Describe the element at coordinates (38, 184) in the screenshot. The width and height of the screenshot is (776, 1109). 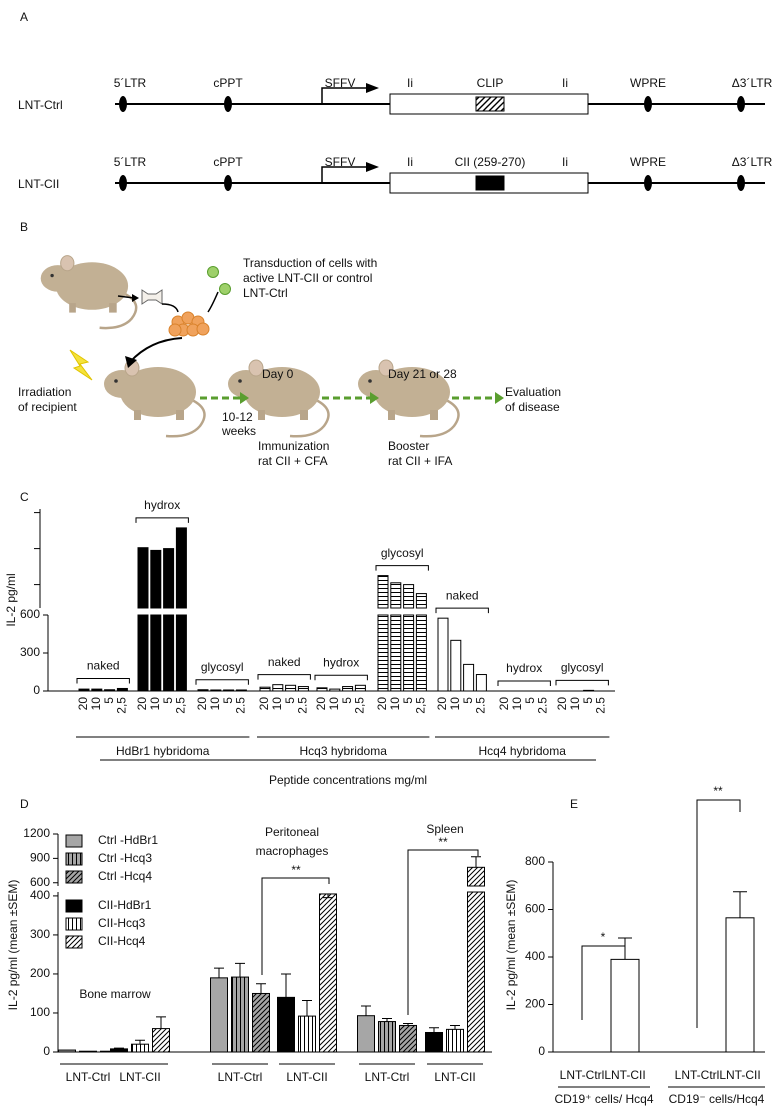
I see `construct-name: LNT-CII` at that location.